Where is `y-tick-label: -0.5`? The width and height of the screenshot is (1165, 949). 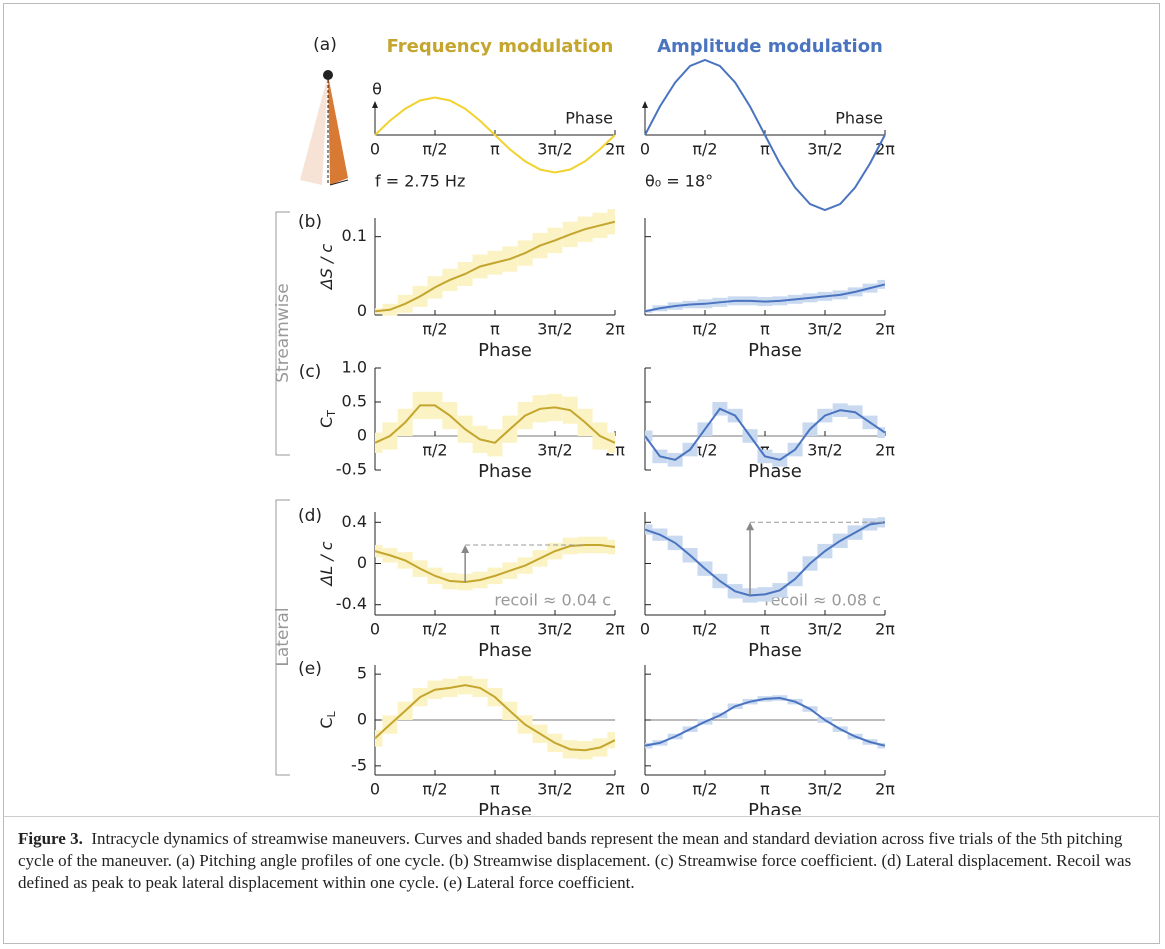 y-tick-label: -0.5 is located at coordinates (351, 469).